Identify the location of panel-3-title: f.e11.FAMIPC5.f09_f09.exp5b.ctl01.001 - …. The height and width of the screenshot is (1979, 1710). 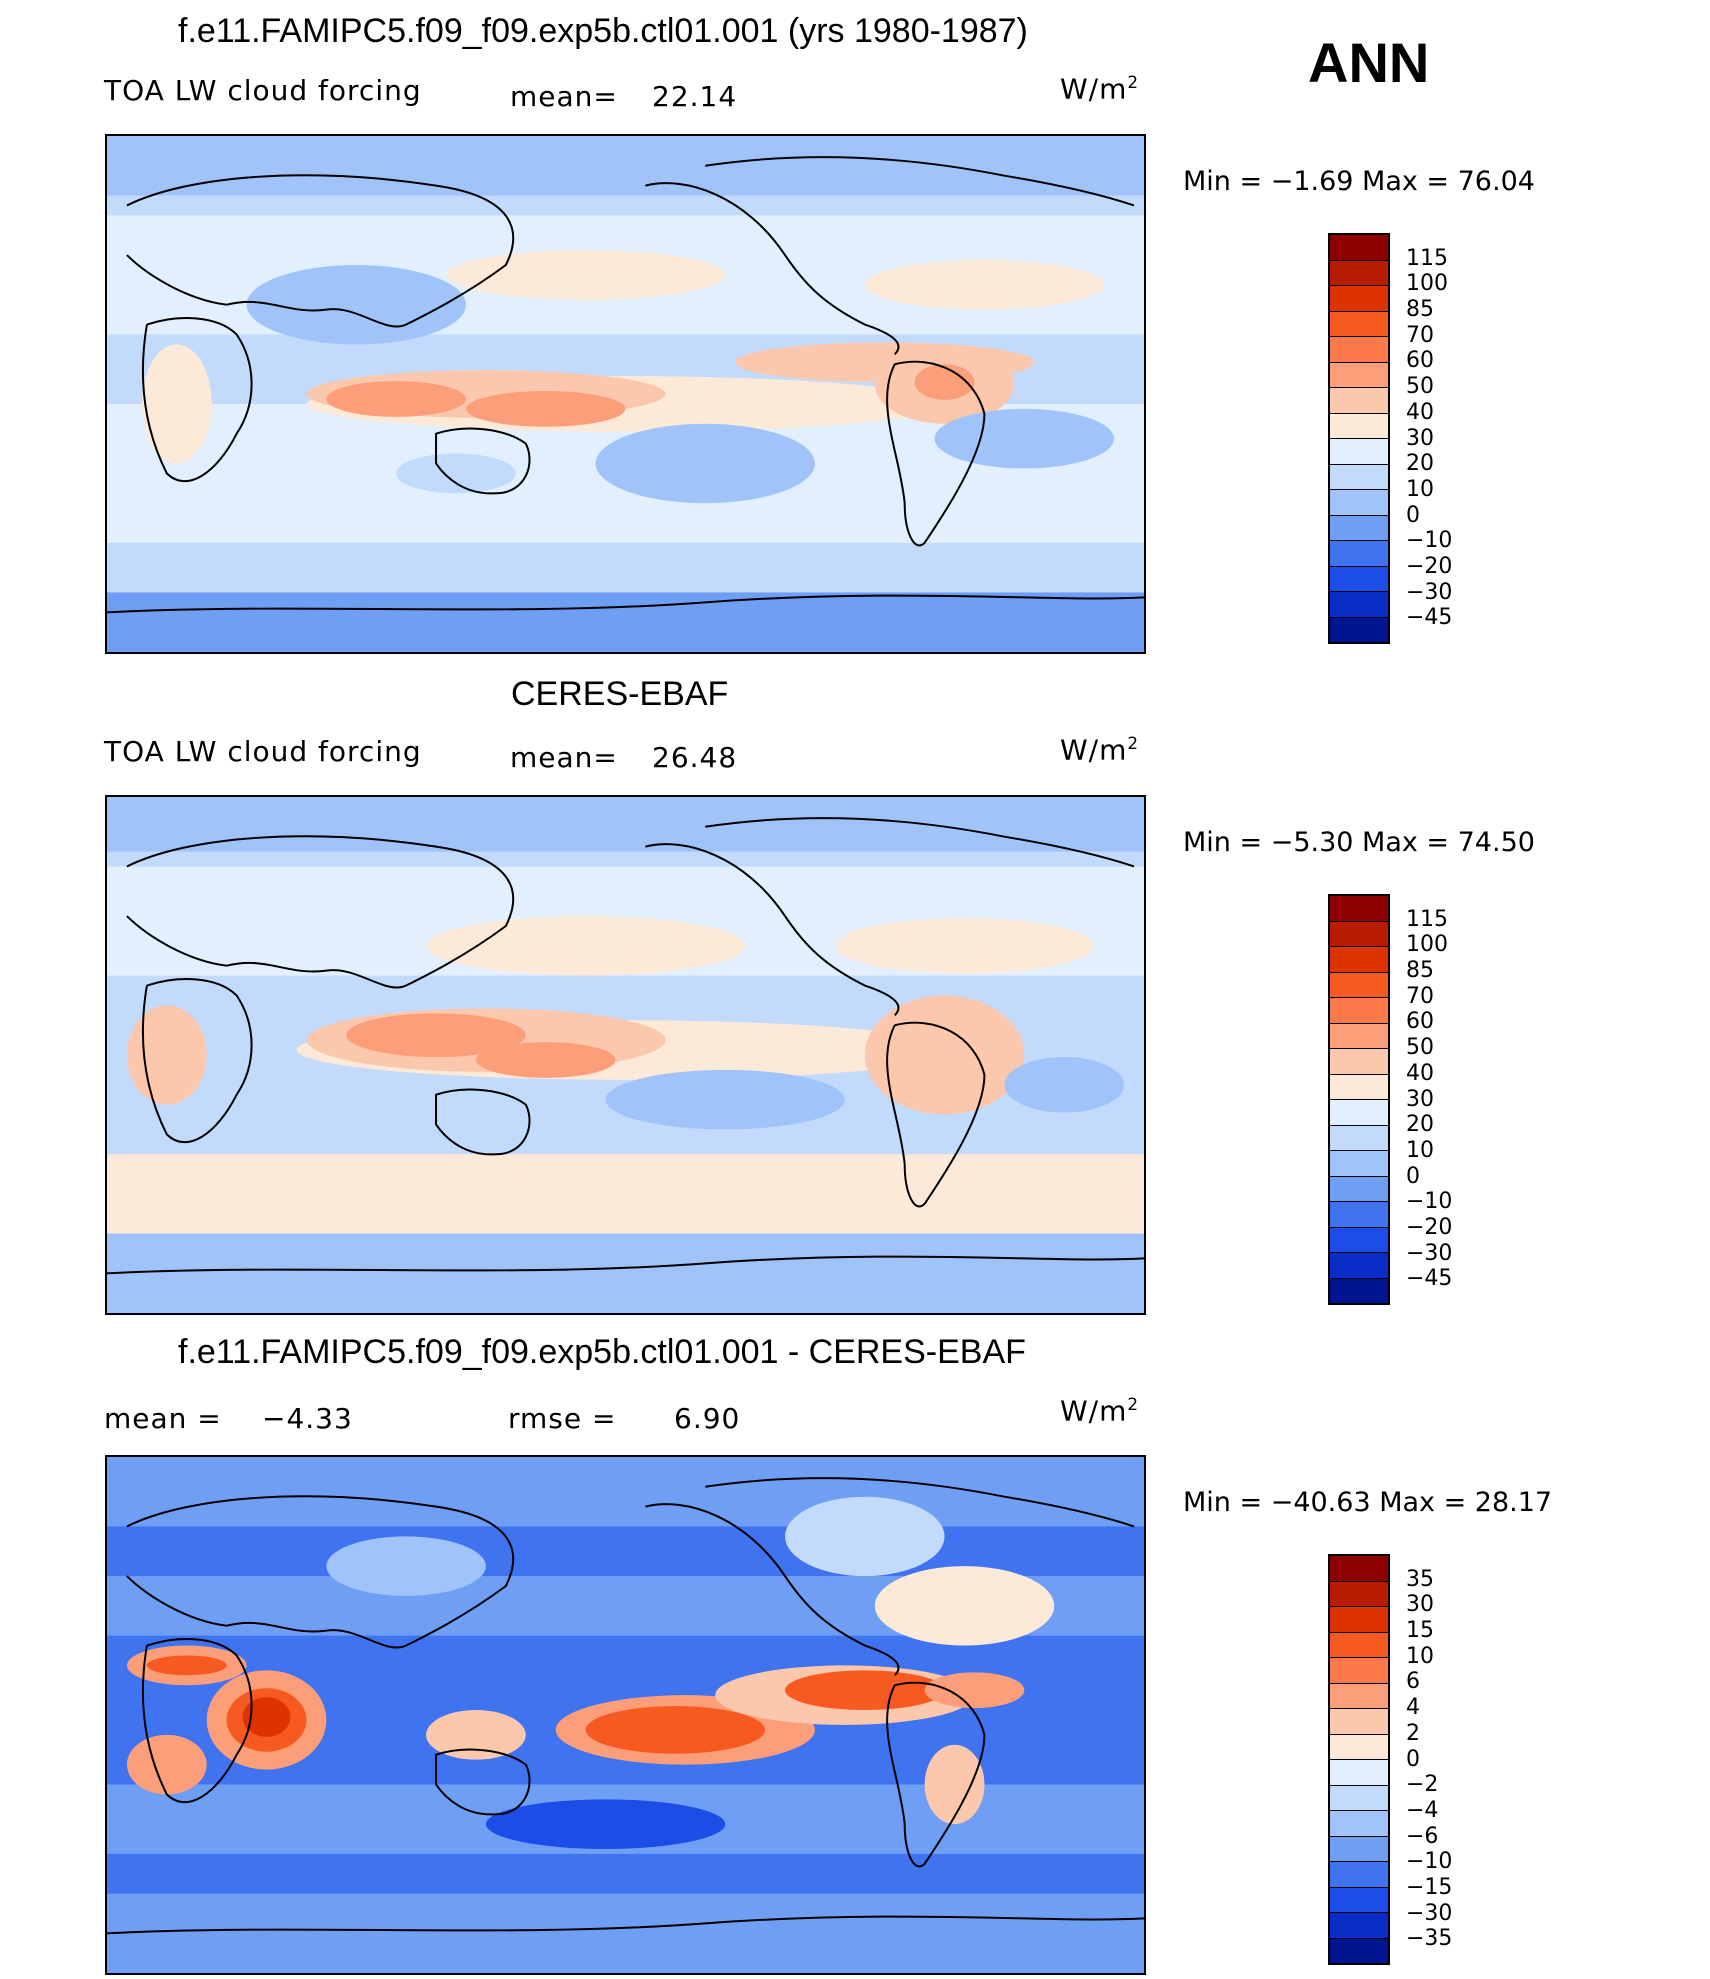
(602, 1352).